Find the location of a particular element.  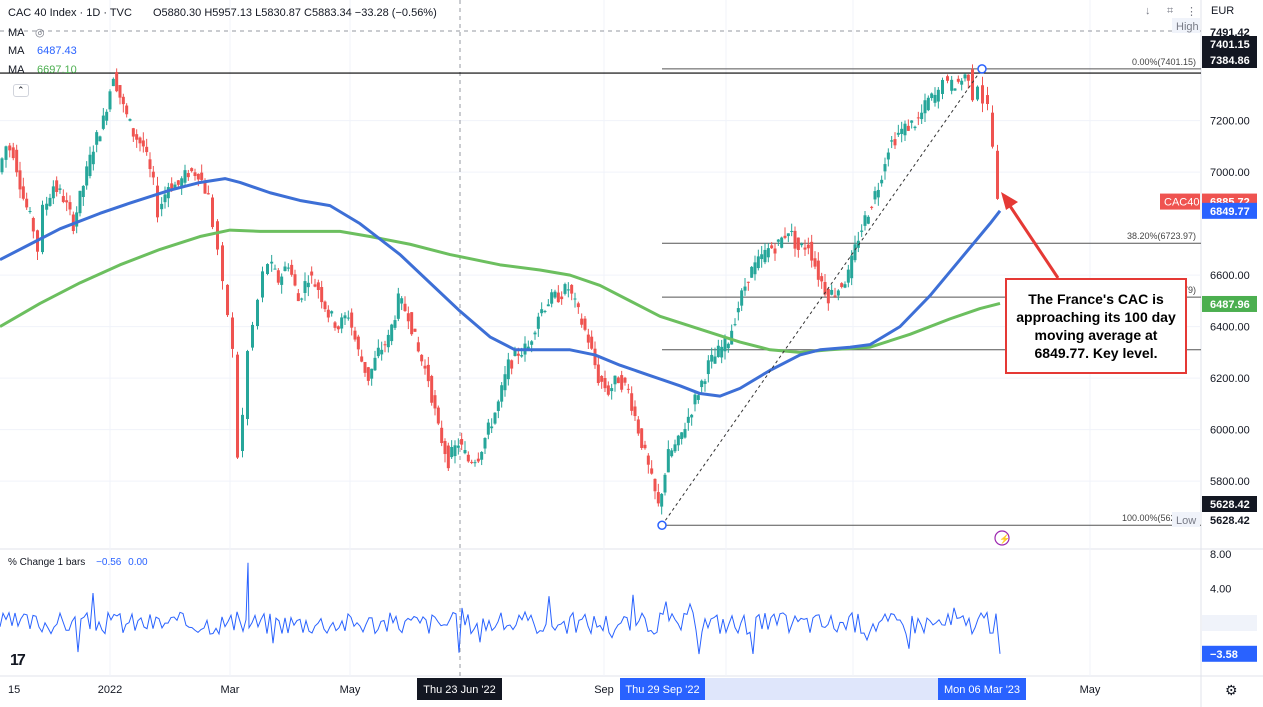

lightning-glyph: ⚡ is located at coordinates (1004, 539).